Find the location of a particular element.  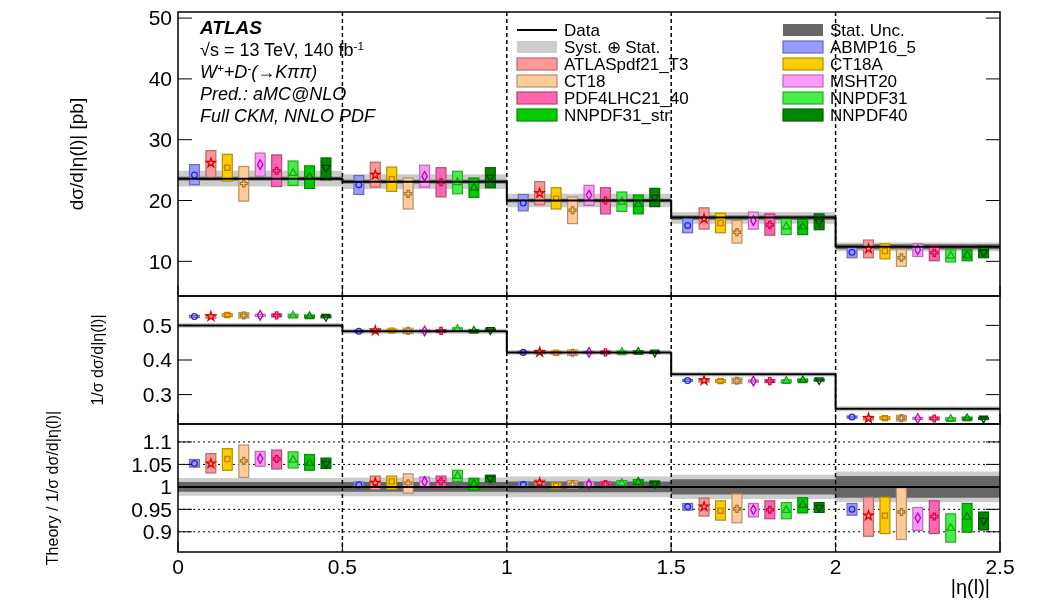

y-tick-label: 0.9 is located at coordinates (157, 532).